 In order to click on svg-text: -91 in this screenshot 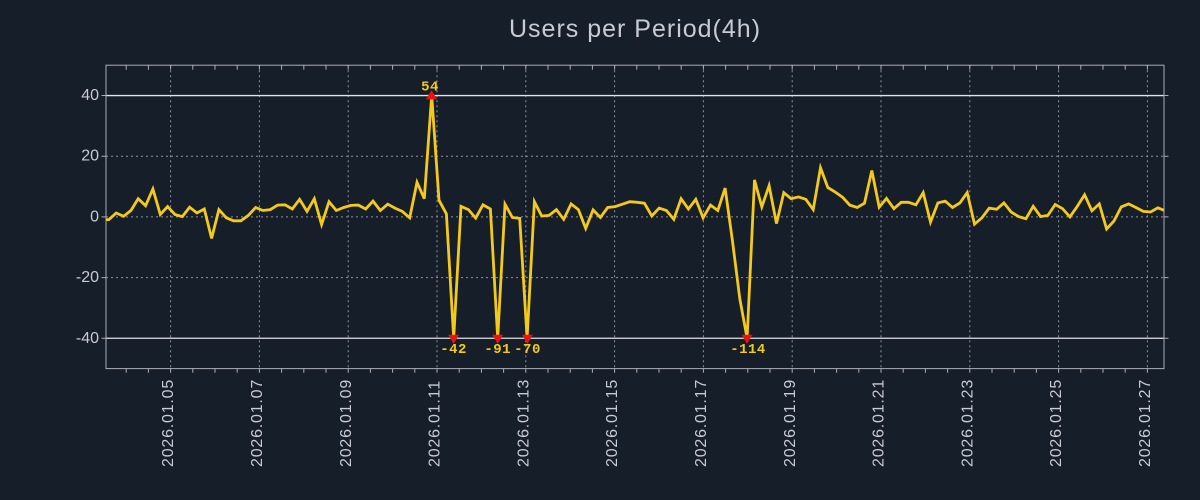, I will do `click(497, 350)`.